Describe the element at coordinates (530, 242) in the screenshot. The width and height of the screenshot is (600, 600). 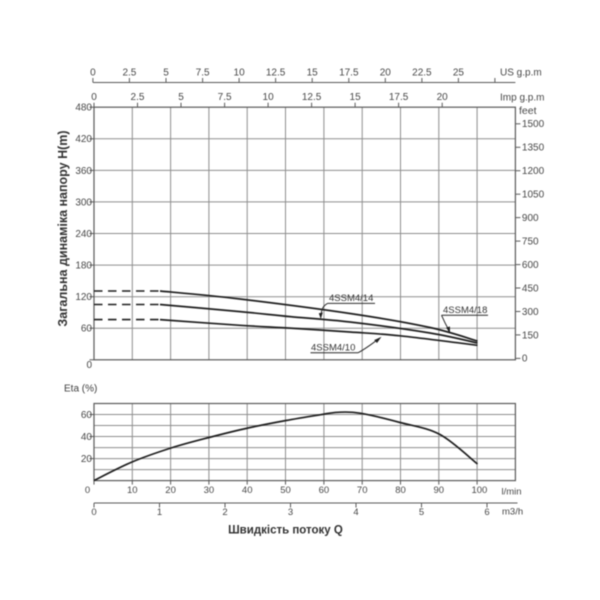
I see `svg-text: 750` at that location.